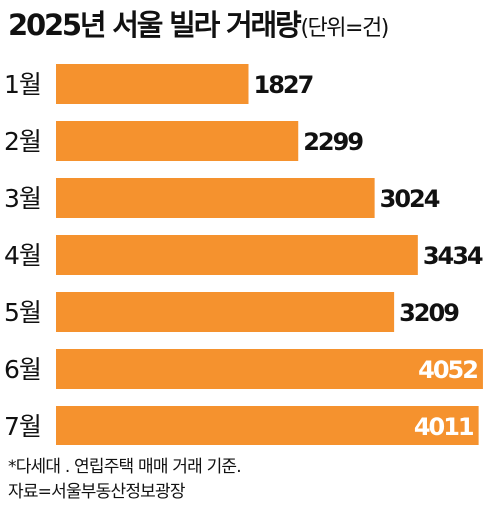  What do you see at coordinates (125, 467) in the screenshot?
I see `footnote-criteria: *다세대 . 연립주택 매매 거래 기준.` at bounding box center [125, 467].